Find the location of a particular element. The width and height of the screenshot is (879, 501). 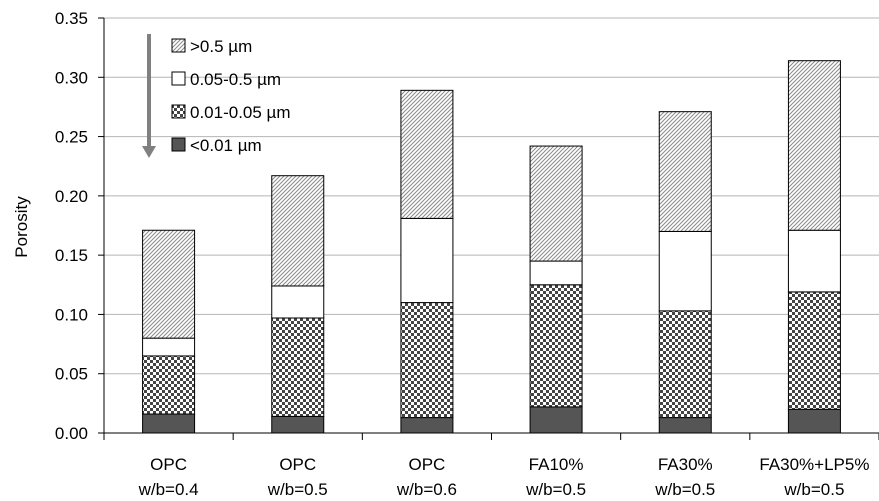

x-category-label: FA30% is located at coordinates (685, 464).